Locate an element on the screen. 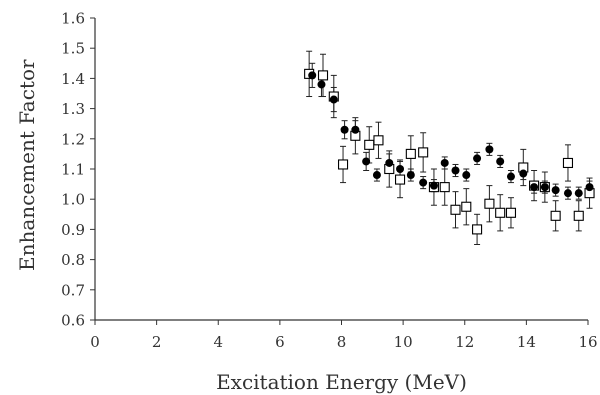 This screenshot has height=395, width=600. x-tick-label: 12 is located at coordinates (464, 342).